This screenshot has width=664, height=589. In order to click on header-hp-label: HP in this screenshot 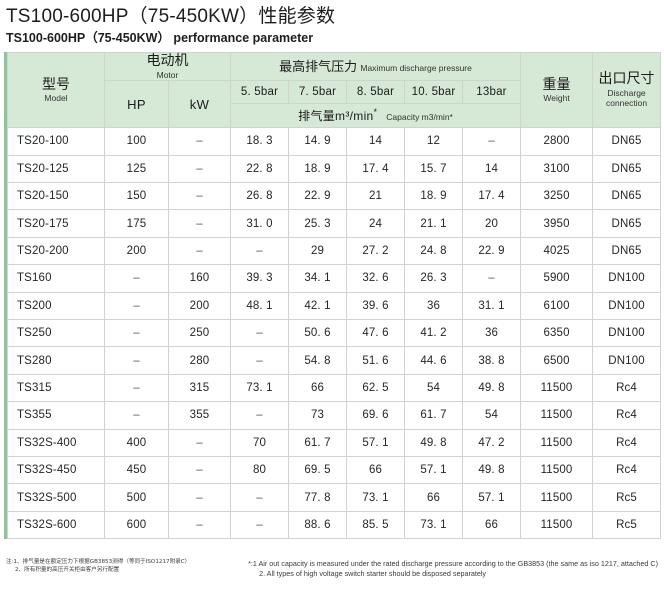, I will do `click(136, 104)`.